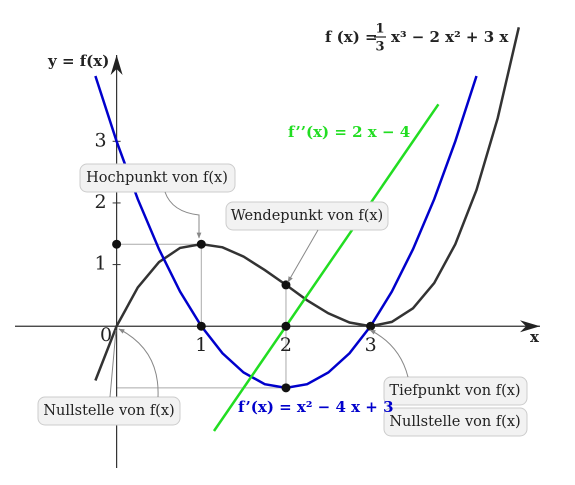 The image size is (575, 485). I want to click on callout-text: Wendepunkt von f(x), so click(307, 216).